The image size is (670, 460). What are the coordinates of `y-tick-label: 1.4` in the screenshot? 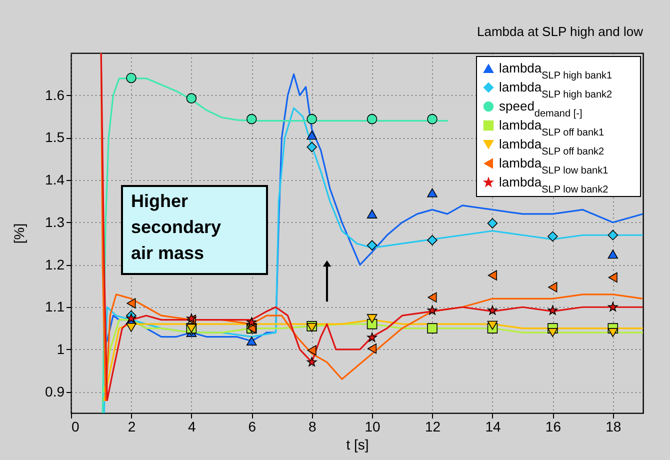 It's located at (55, 180).